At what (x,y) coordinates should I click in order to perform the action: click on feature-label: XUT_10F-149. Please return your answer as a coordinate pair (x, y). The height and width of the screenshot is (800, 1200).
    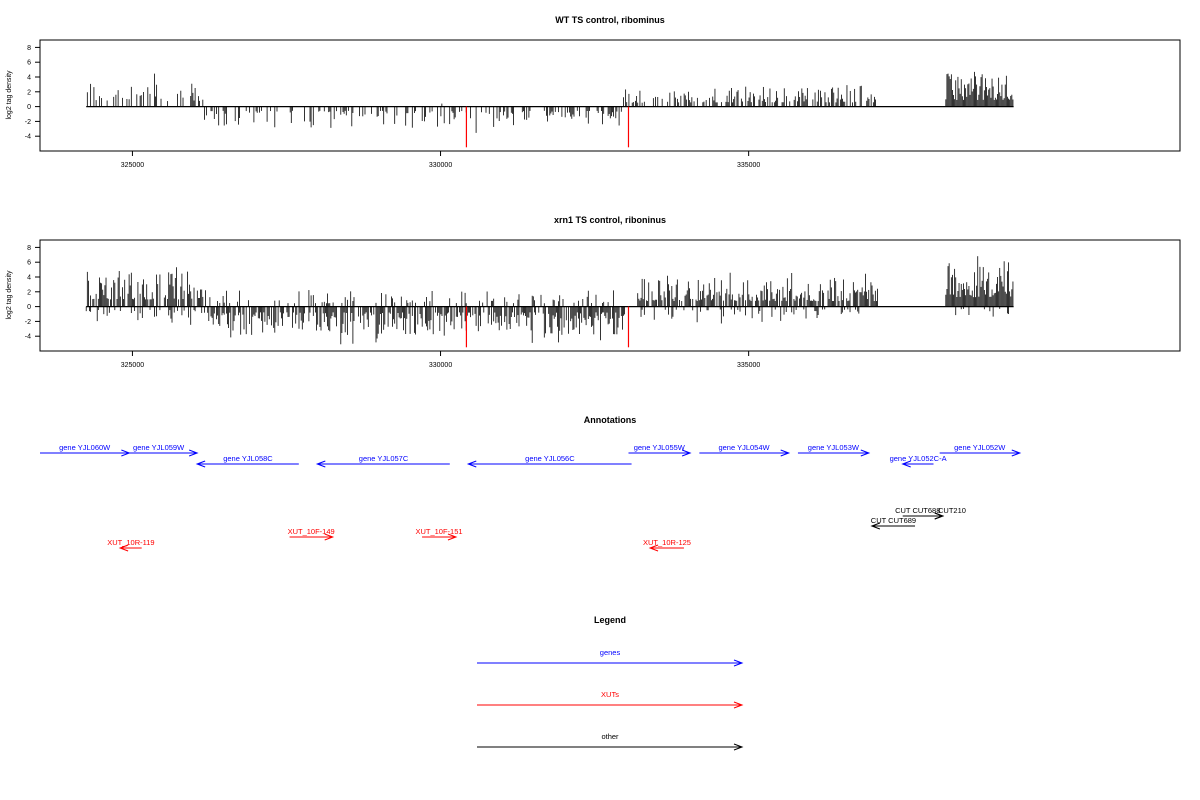
    Looking at the image, I should click on (311, 531).